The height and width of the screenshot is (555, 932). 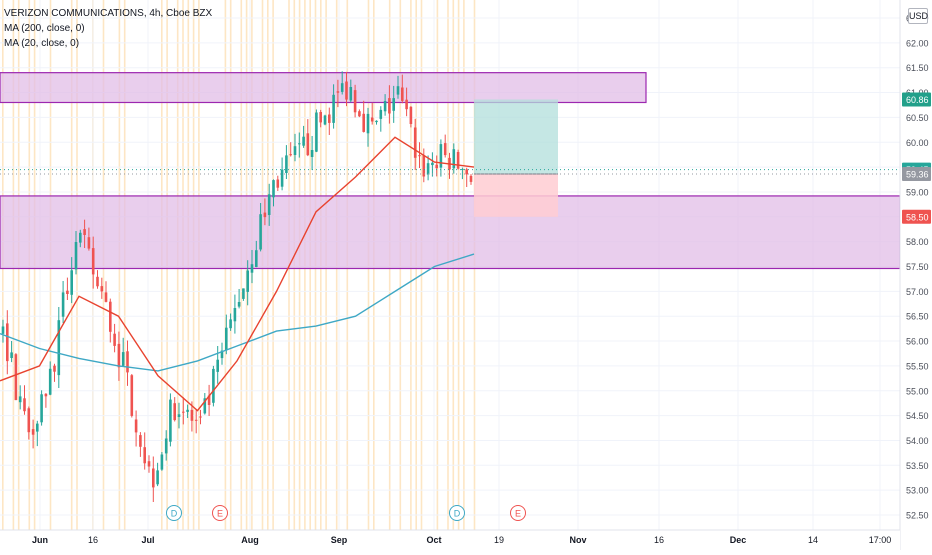 What do you see at coordinates (108, 13) in the screenshot?
I see `symbol-title: VERIZON COMMUNICATIONS, 4h, Cboe BZX` at bounding box center [108, 13].